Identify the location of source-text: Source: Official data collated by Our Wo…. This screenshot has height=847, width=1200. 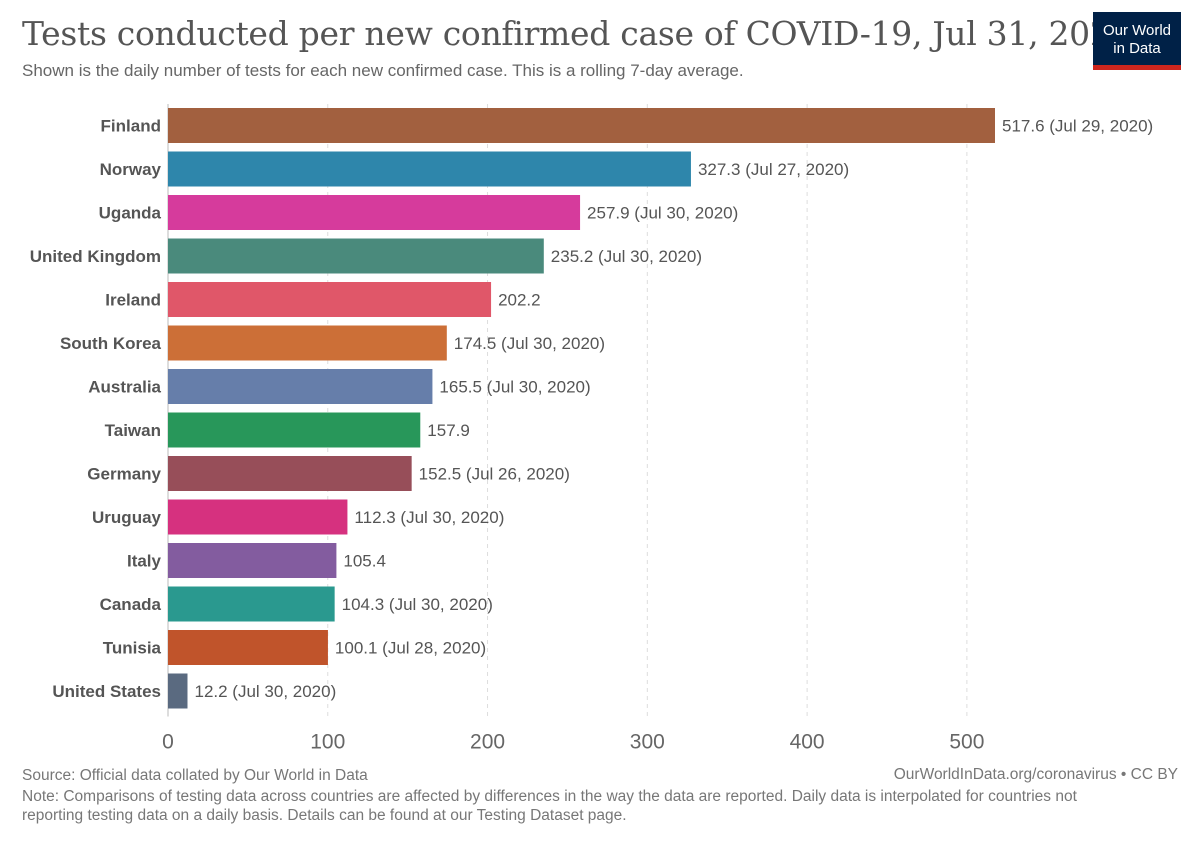
(195, 775).